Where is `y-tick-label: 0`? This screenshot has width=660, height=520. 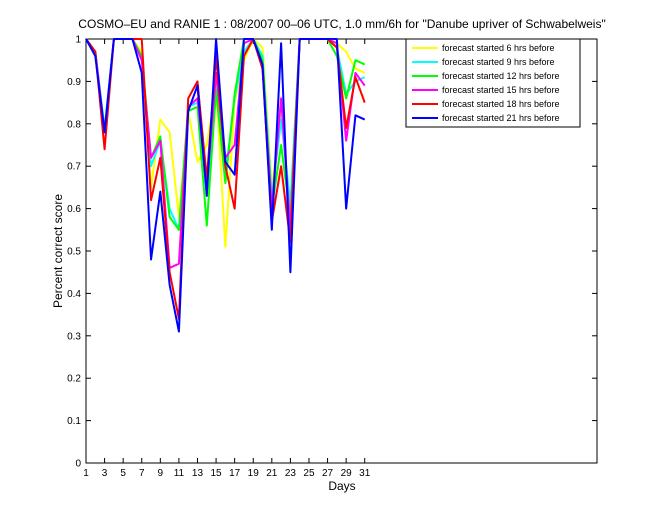
y-tick-label: 0 is located at coordinates (78, 464).